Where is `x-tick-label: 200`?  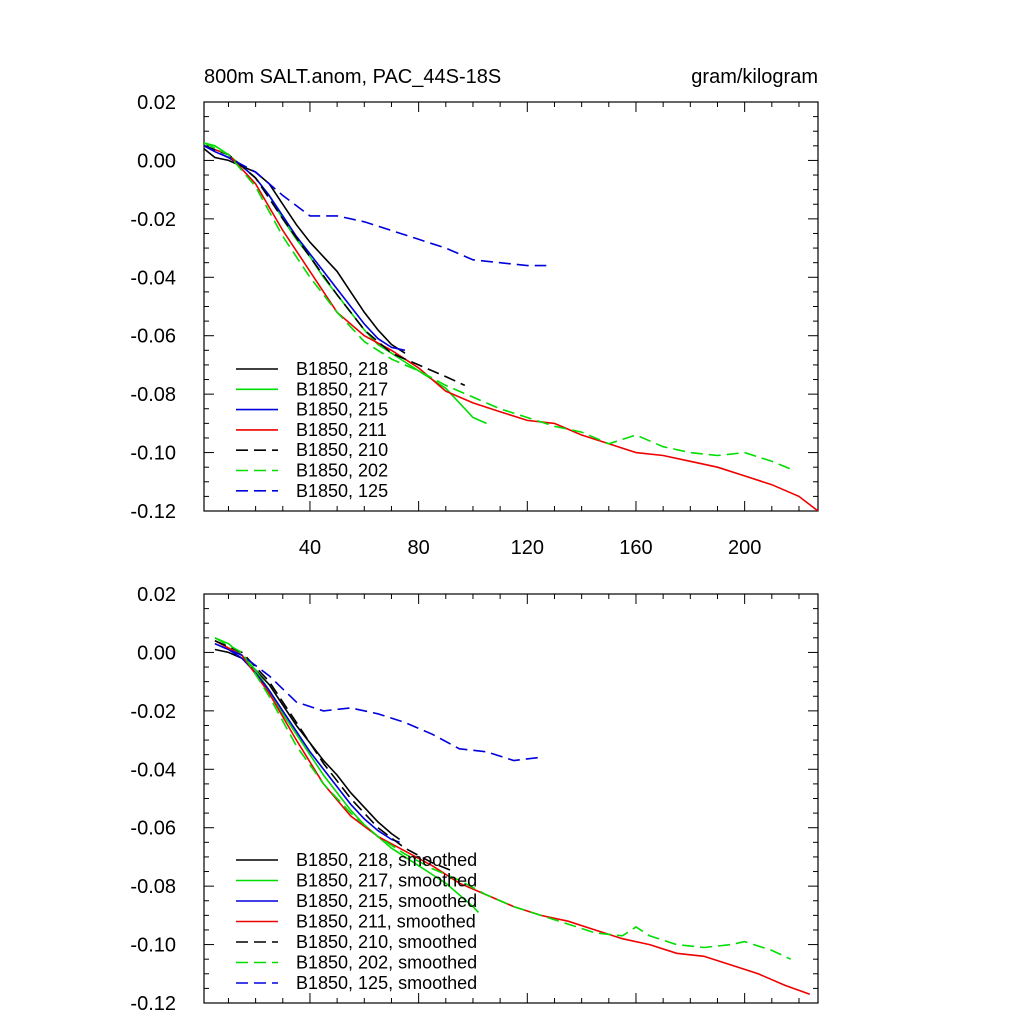 x-tick-label: 200 is located at coordinates (744, 548).